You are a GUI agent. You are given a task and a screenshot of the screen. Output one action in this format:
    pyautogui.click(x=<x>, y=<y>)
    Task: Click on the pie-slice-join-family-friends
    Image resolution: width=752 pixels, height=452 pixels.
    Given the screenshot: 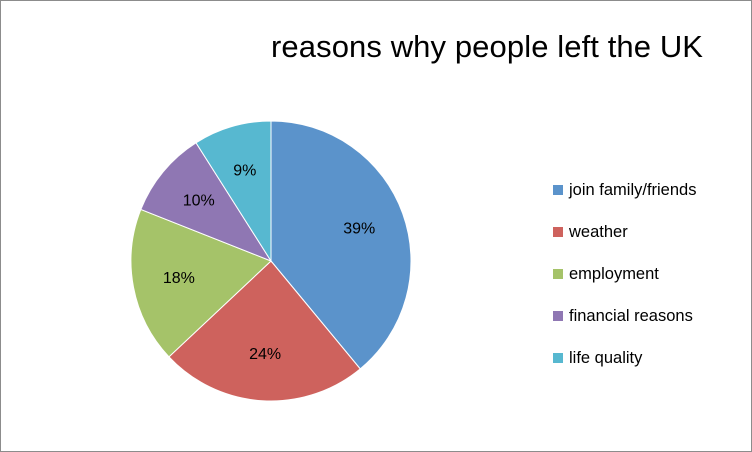 What is the action you would take?
    pyautogui.click(x=341, y=245)
    